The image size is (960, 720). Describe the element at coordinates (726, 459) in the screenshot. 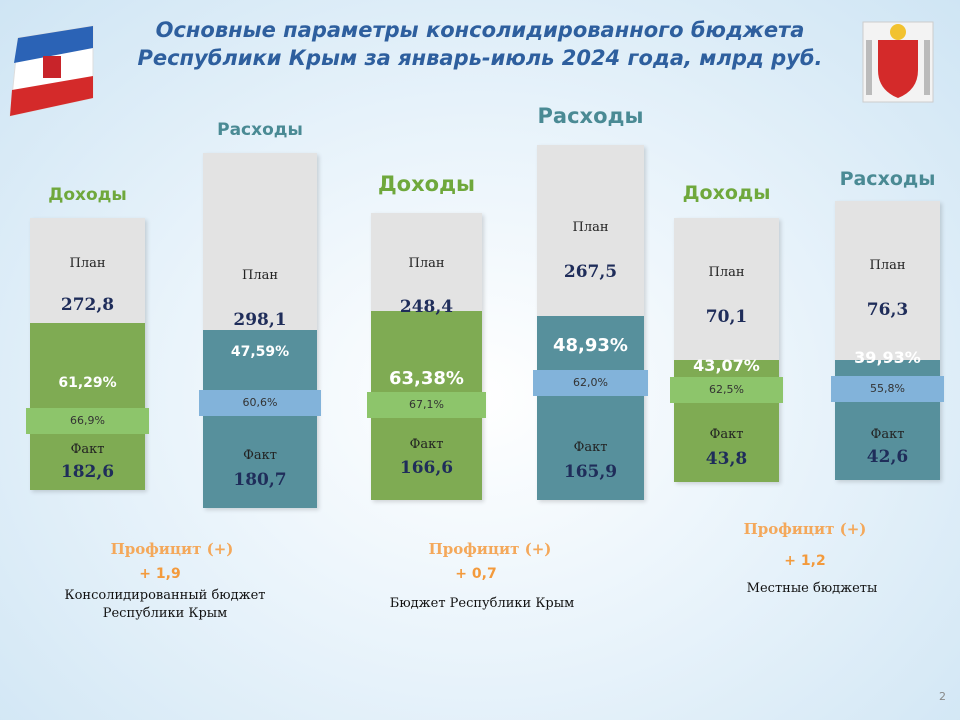

I see `fact-value: 43,8` at that location.